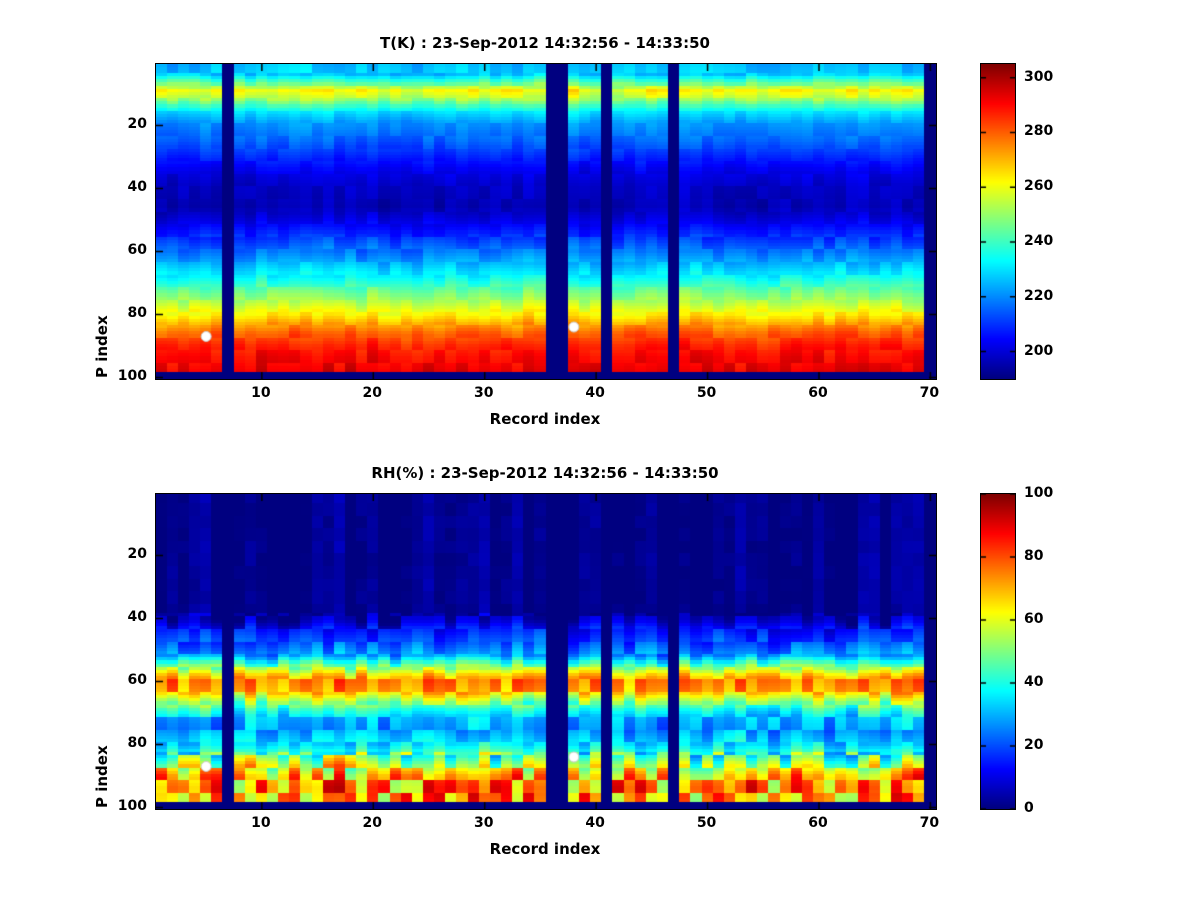  Describe the element at coordinates (1049, 220) in the screenshot. I see `colorbar-tick-labels: 200 220 240 260 280 300` at that location.